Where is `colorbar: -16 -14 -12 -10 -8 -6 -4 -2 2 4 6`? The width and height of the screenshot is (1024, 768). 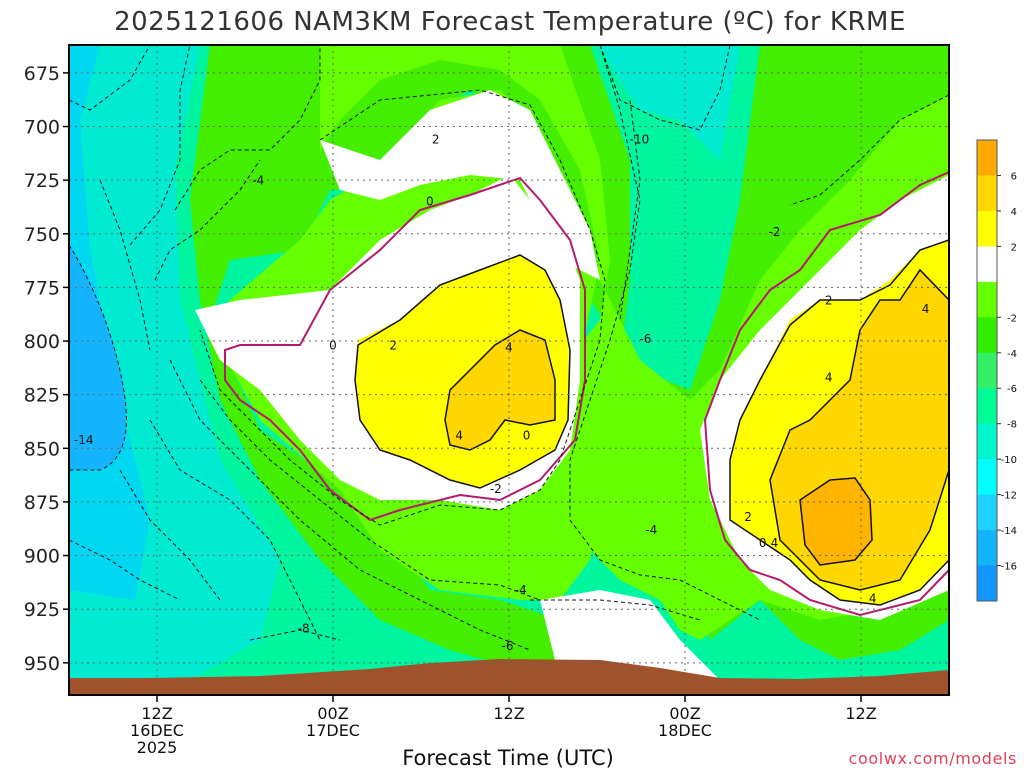 colorbar: -16 -14 -12 -10 -8 -6 -4 -2 2 4 6 is located at coordinates (996, 370).